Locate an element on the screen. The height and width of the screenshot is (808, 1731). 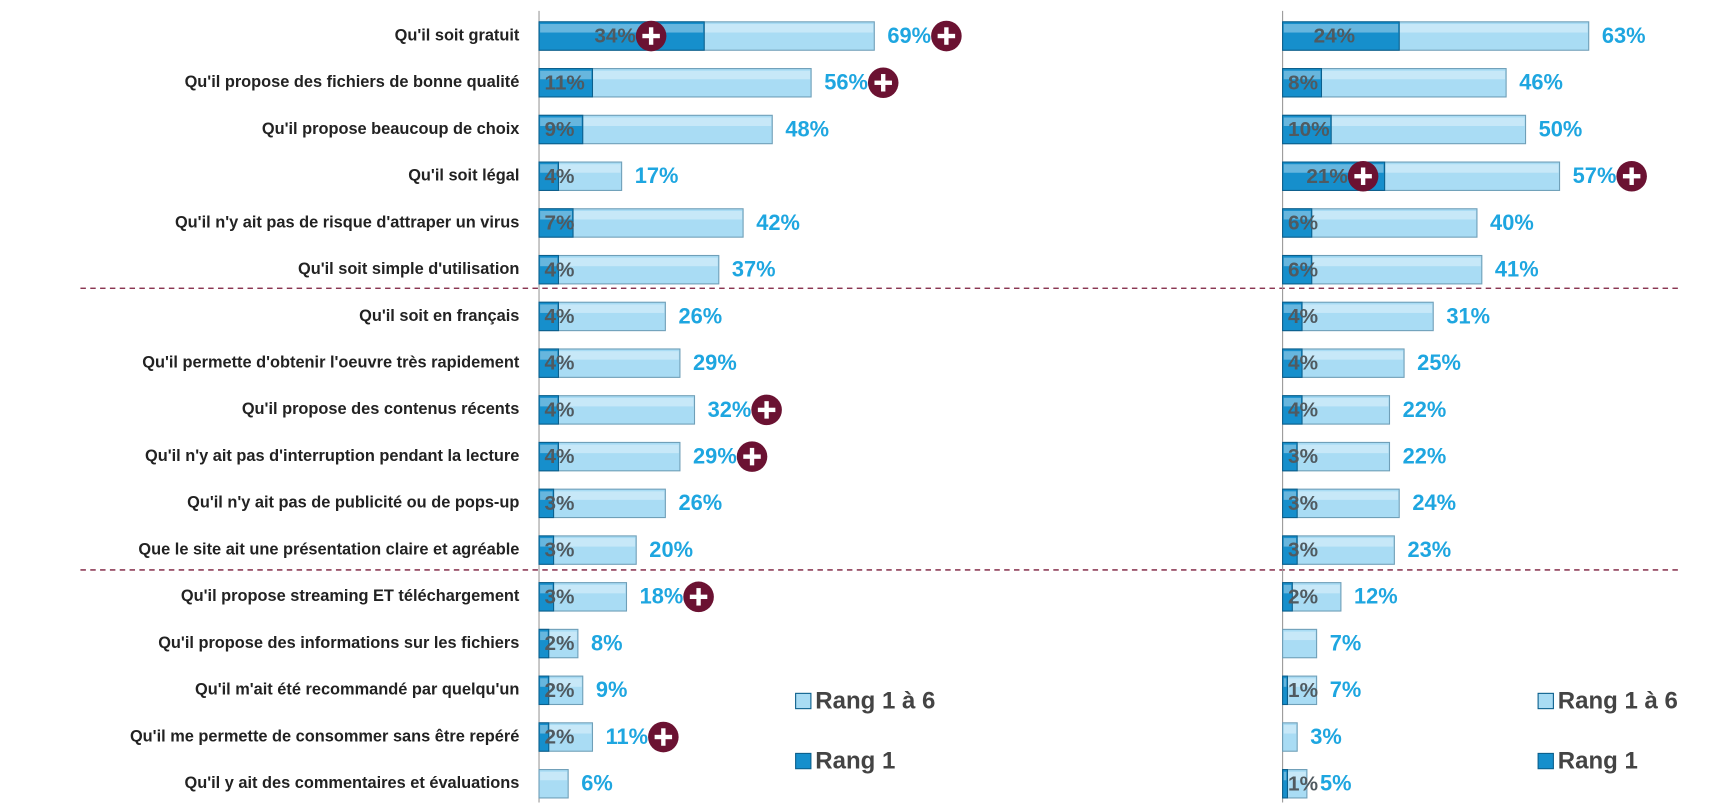
category-label: Qu'il soit gratuit is located at coordinates (457, 35).